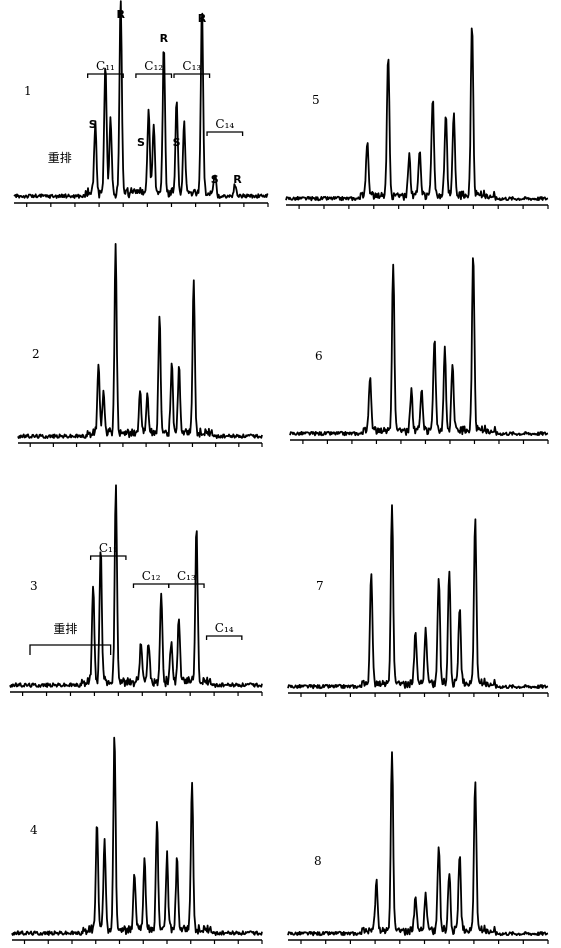 Image resolution: width=561 pixels, height=948 pixels. I want to click on chromatogram-panel-2: 2, so click(140, 344).